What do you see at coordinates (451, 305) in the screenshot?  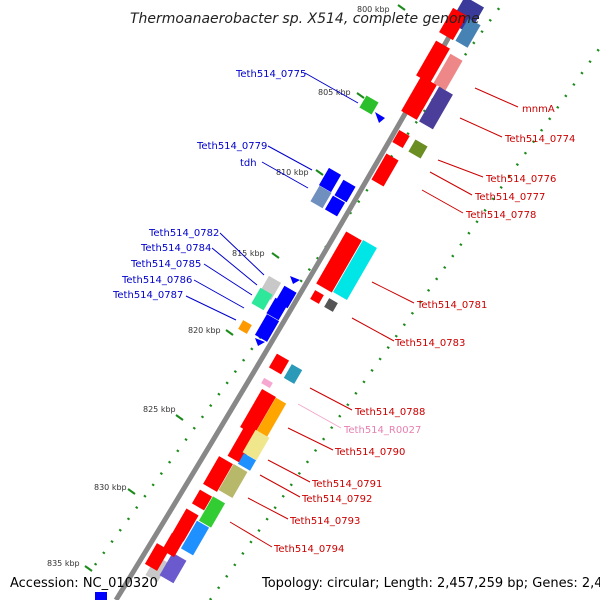 I see `gene-label-right: Teth514_0781` at bounding box center [451, 305].